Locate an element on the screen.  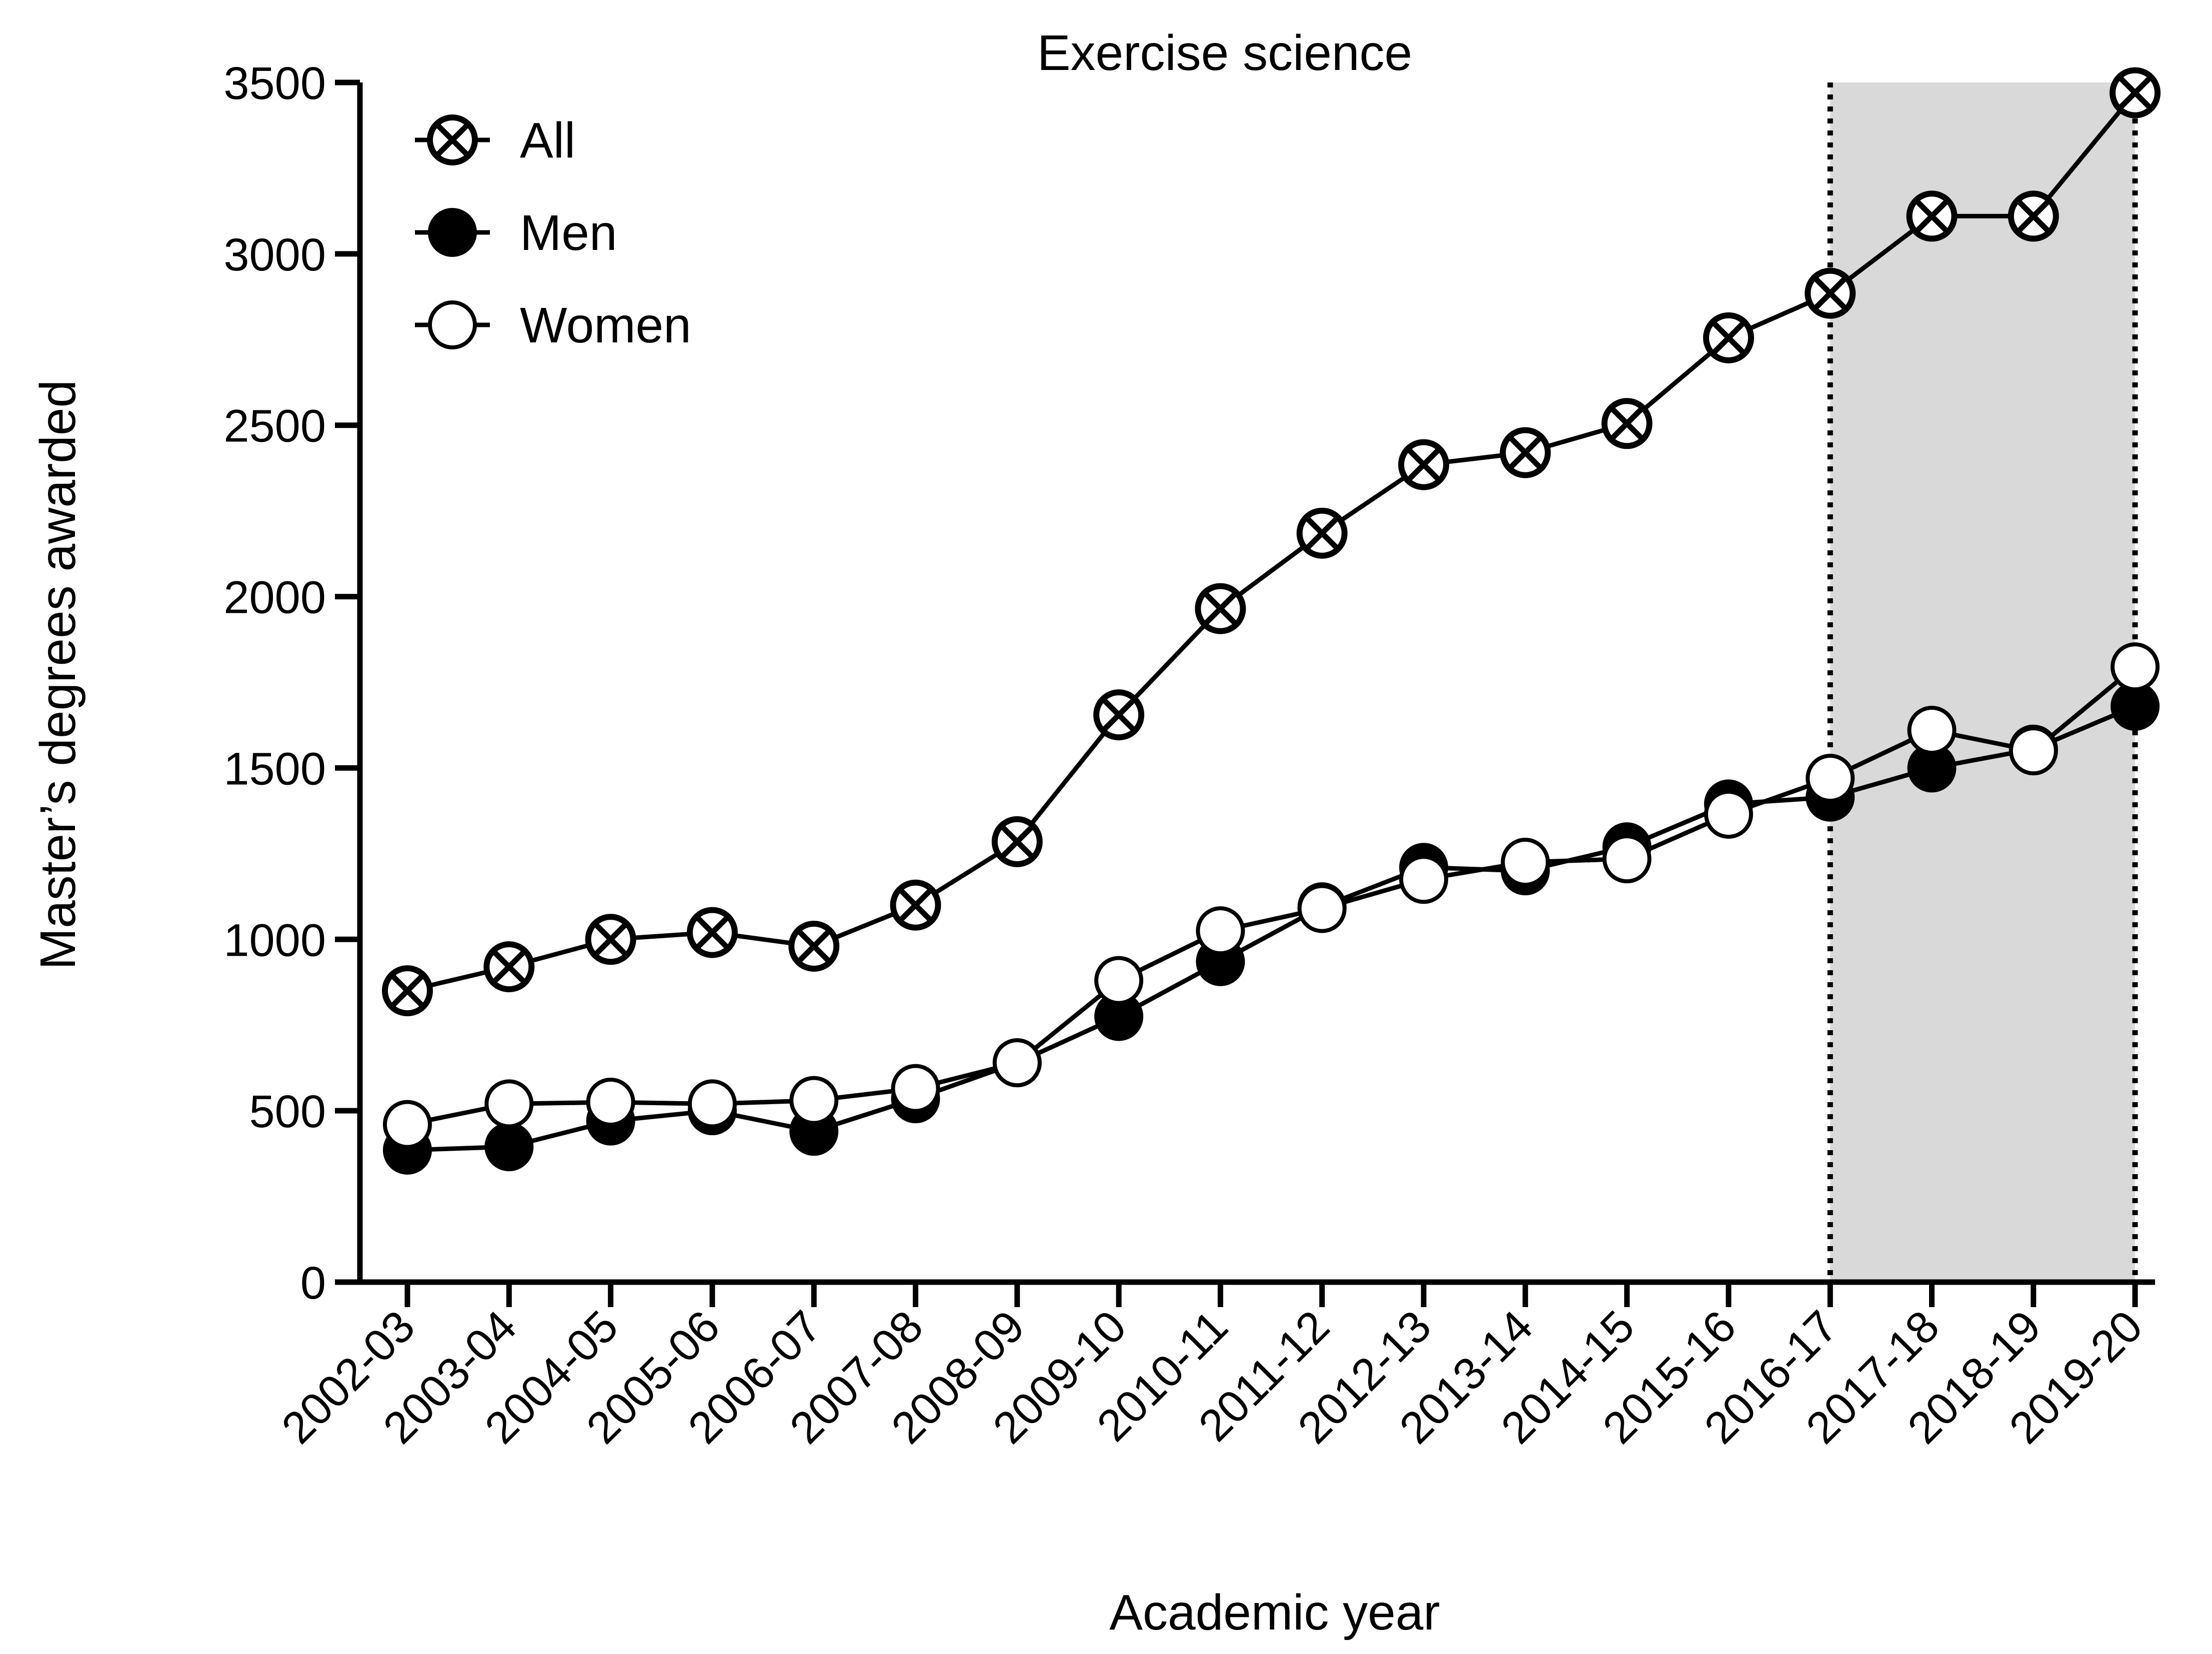
legend-item-men: Men is located at coordinates (516, 233).